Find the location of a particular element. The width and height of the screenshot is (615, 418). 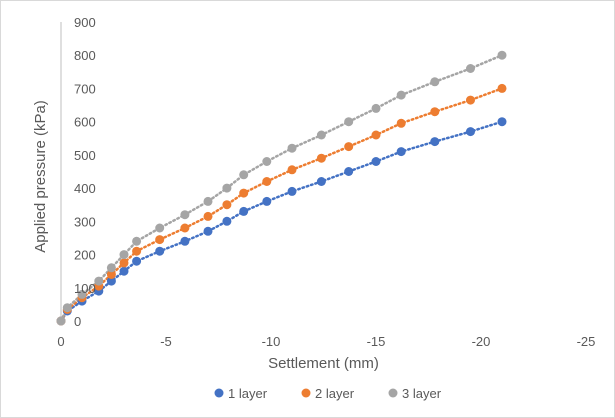

legend-label: 3 layer is located at coordinates (422, 393).